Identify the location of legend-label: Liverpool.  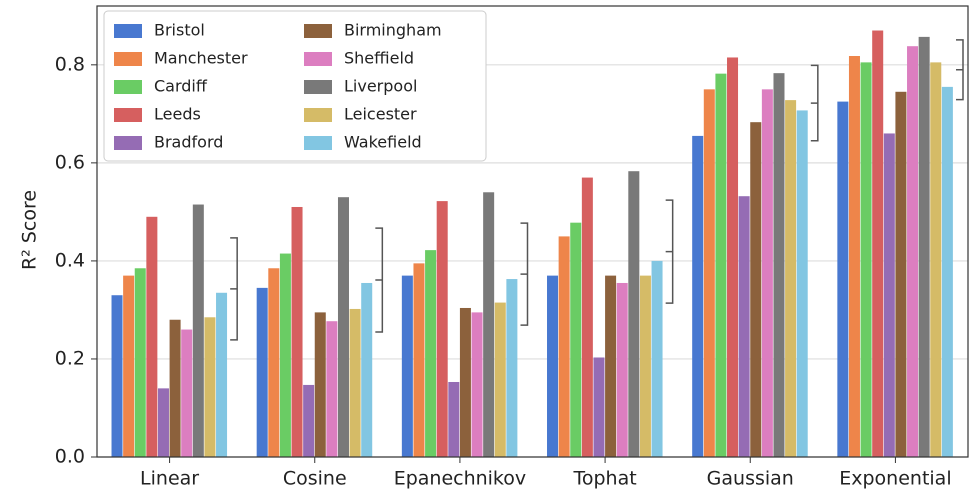
(380, 86).